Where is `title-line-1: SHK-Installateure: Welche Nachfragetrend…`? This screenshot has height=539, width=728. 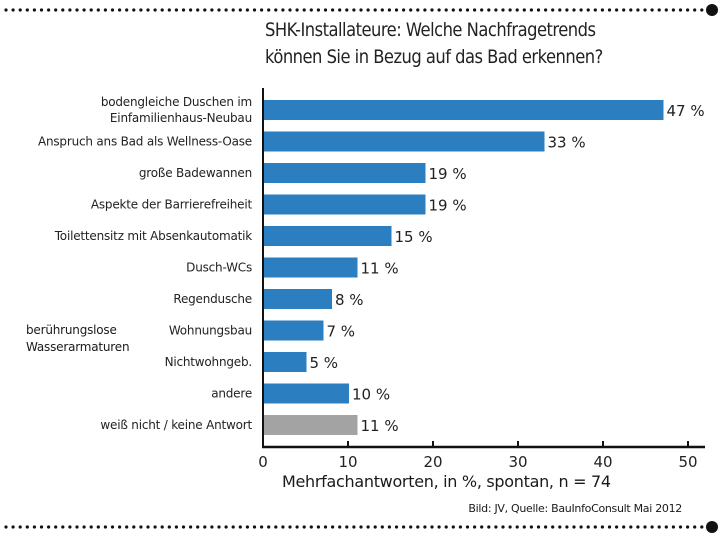
title-line-1: SHK-Installateure: Welche Nachfragetrend… is located at coordinates (430, 30).